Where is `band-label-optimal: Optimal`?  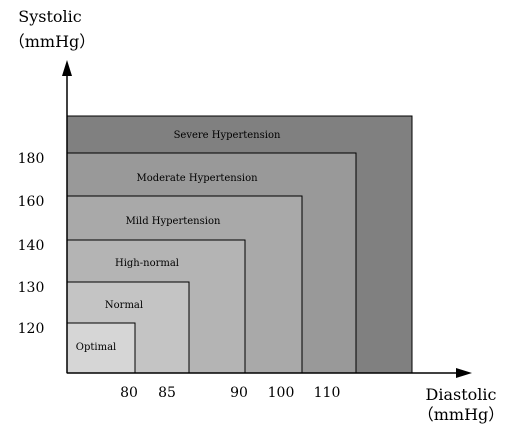
band-label-optimal: Optimal is located at coordinates (96, 347).